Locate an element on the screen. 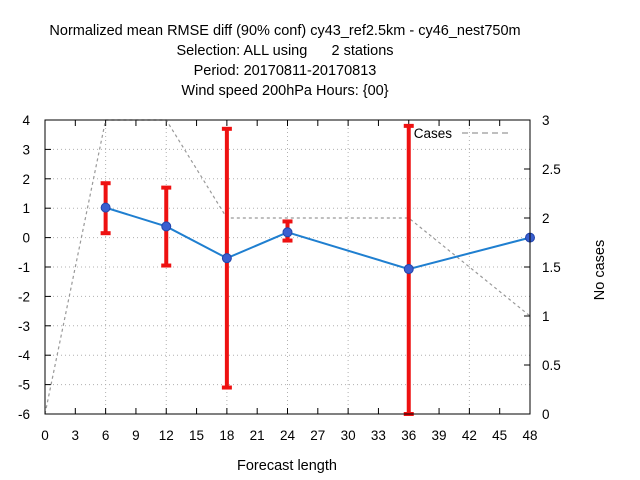  title-line-3: Period: 20170811-20170813 is located at coordinates (285, 71).